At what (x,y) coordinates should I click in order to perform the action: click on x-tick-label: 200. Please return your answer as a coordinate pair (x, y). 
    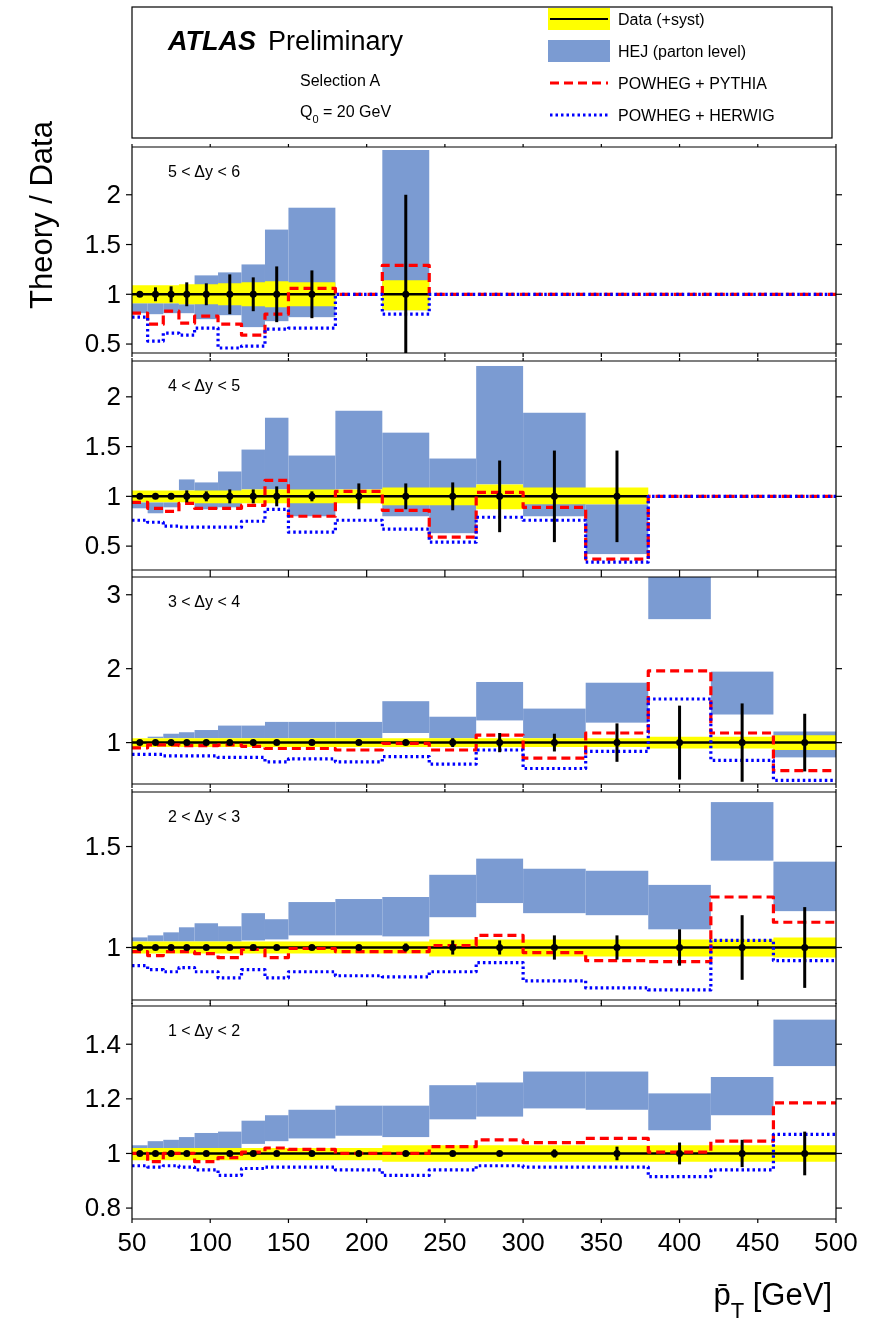
    Looking at the image, I should click on (366, 1242).